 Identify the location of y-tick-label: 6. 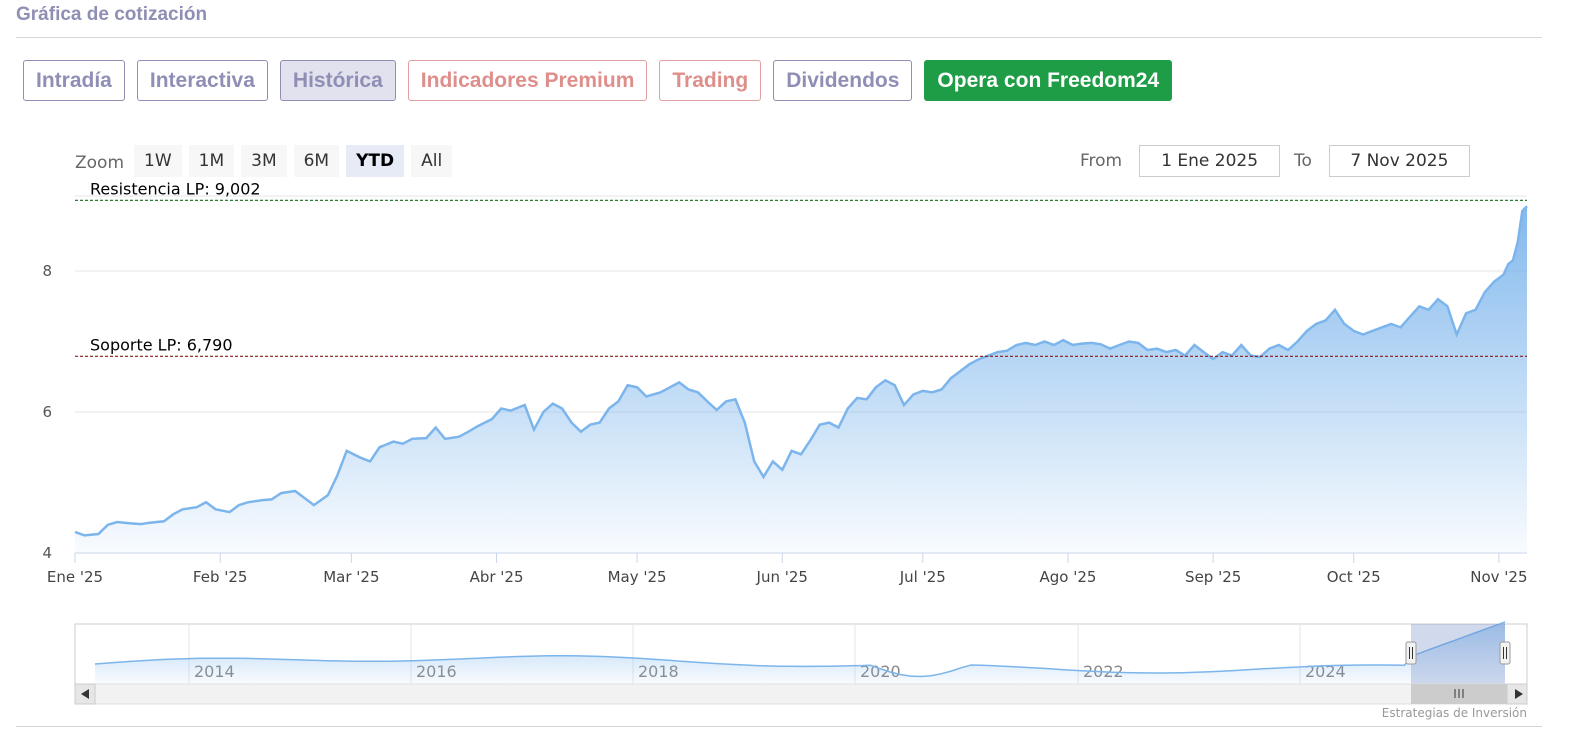
(47, 412).